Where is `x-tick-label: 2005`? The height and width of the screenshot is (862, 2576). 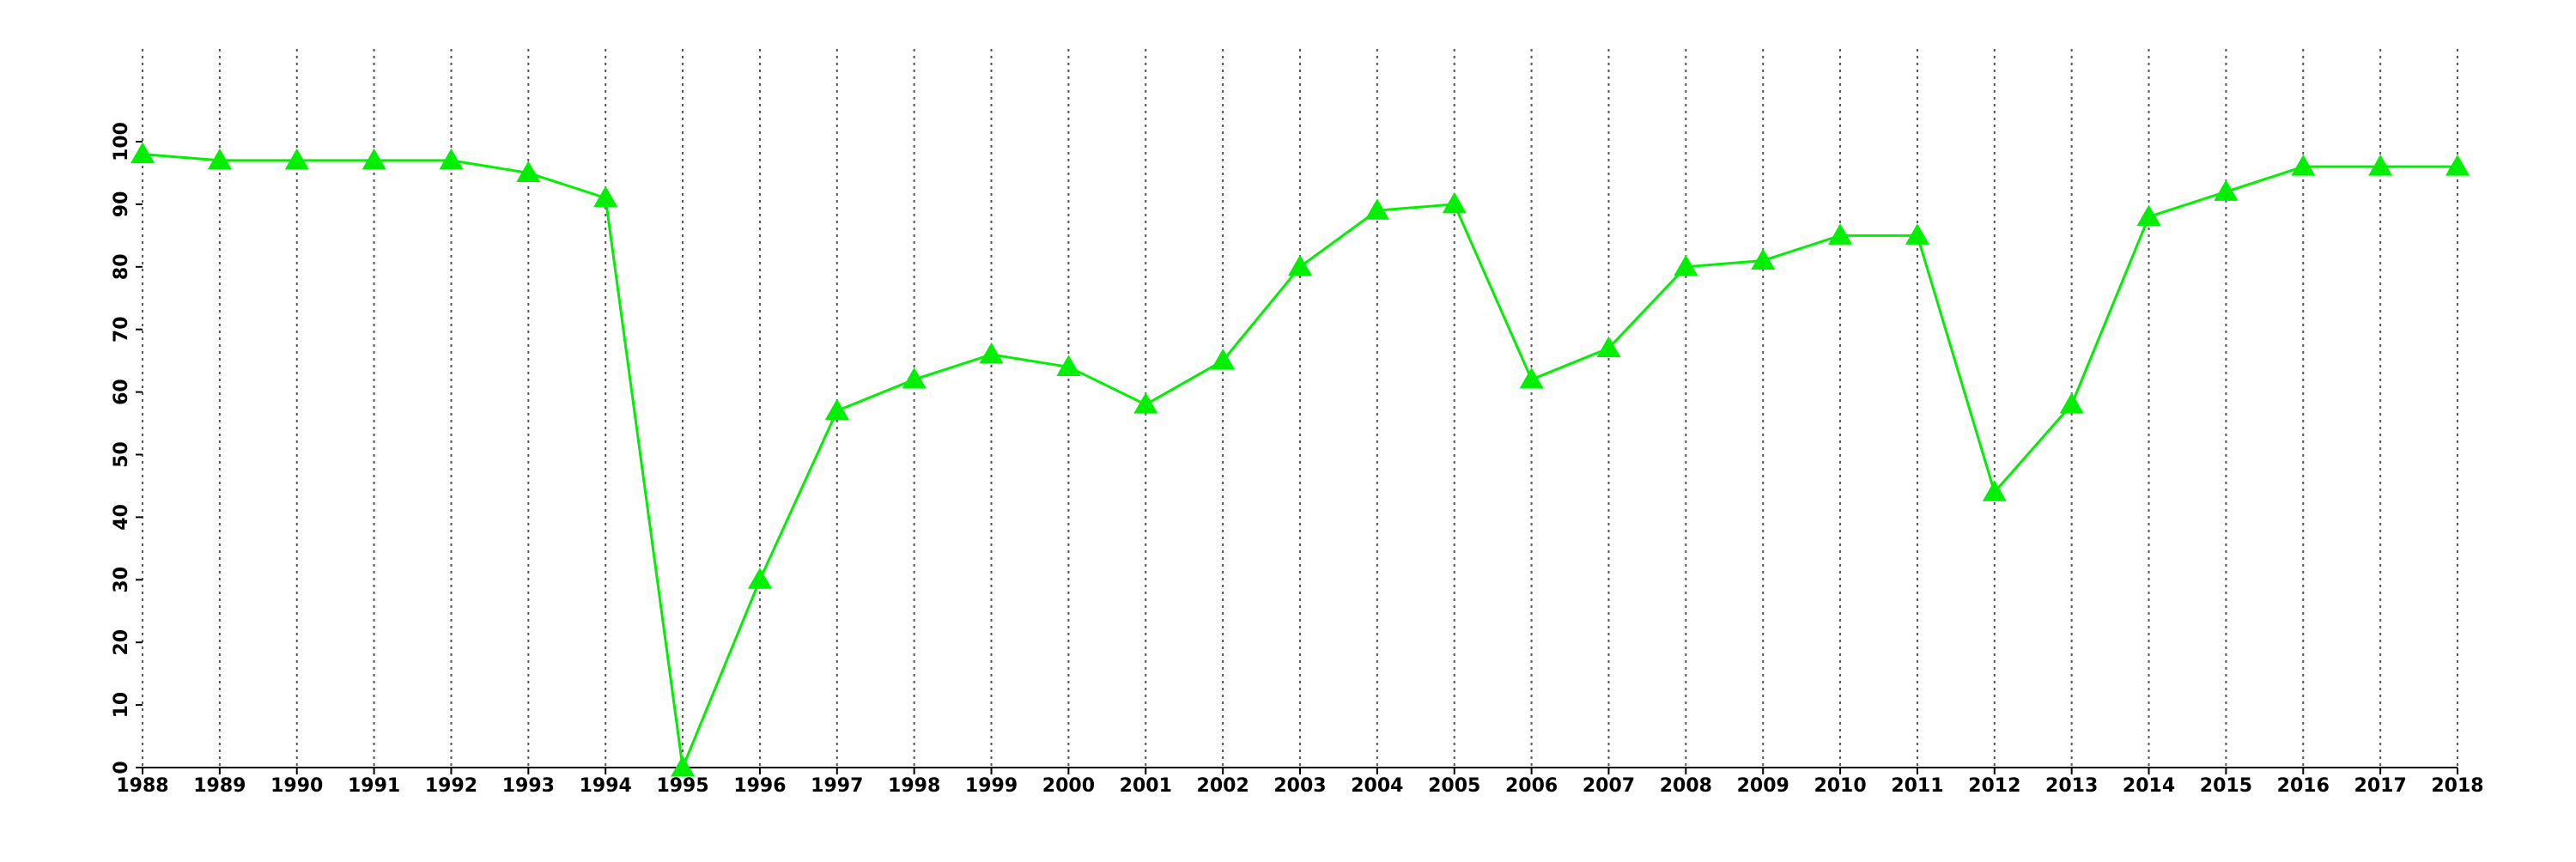
x-tick-label: 2005 is located at coordinates (1454, 786).